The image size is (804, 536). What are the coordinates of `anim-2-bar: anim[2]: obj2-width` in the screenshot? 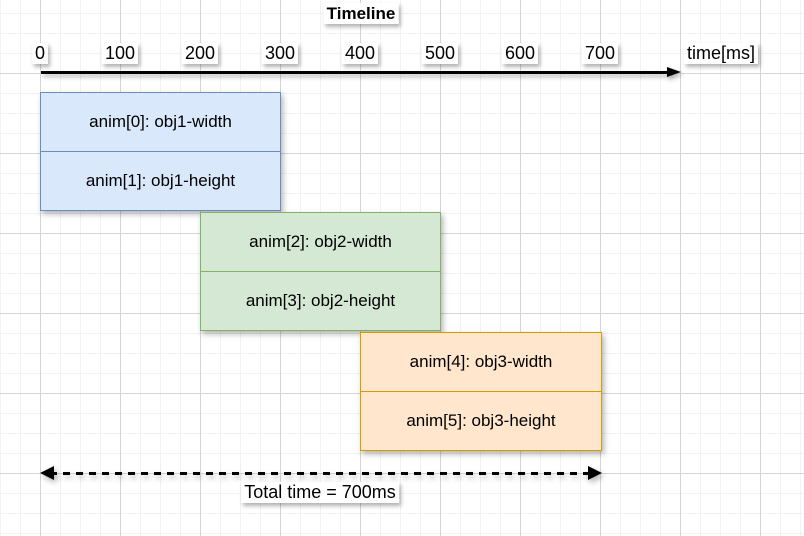 It's located at (320, 242).